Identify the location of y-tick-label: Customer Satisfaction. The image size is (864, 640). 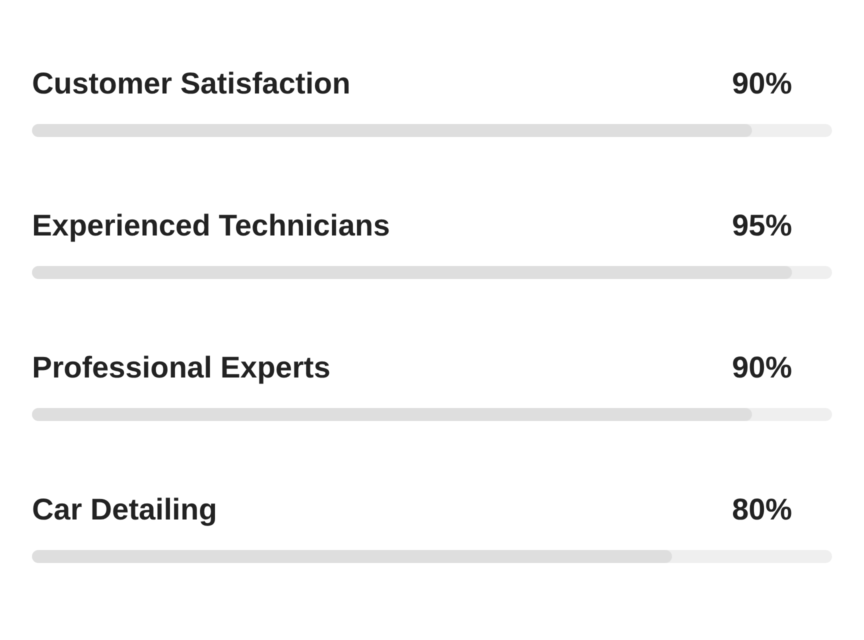
(191, 84).